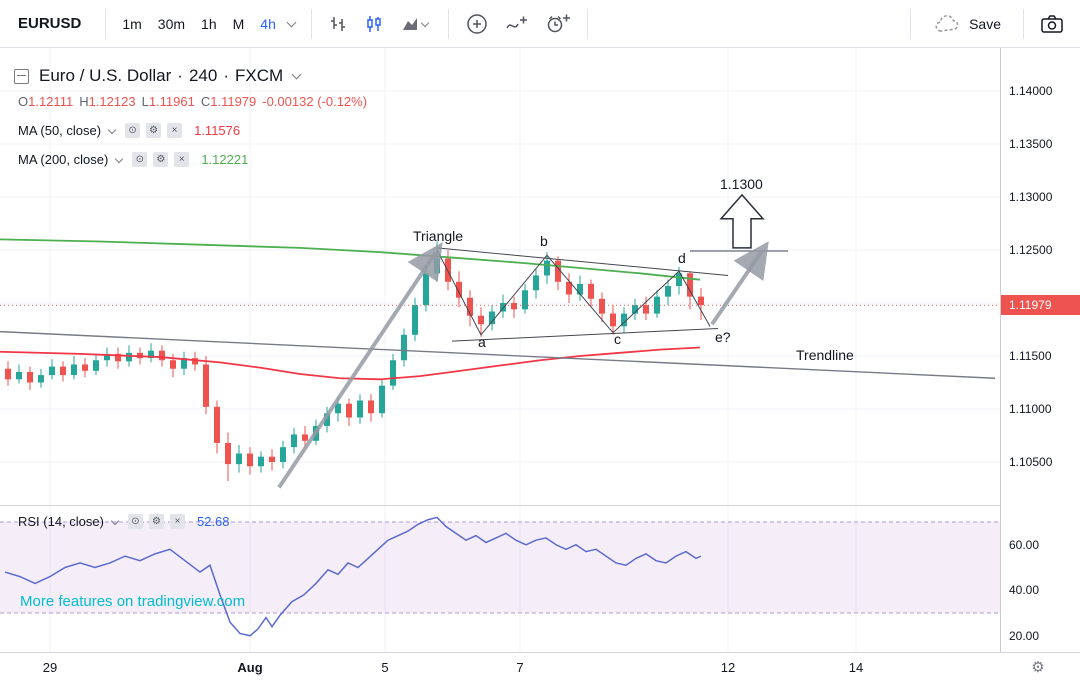  What do you see at coordinates (573, 292) in the screenshot?
I see `zigzag-line` at bounding box center [573, 292].